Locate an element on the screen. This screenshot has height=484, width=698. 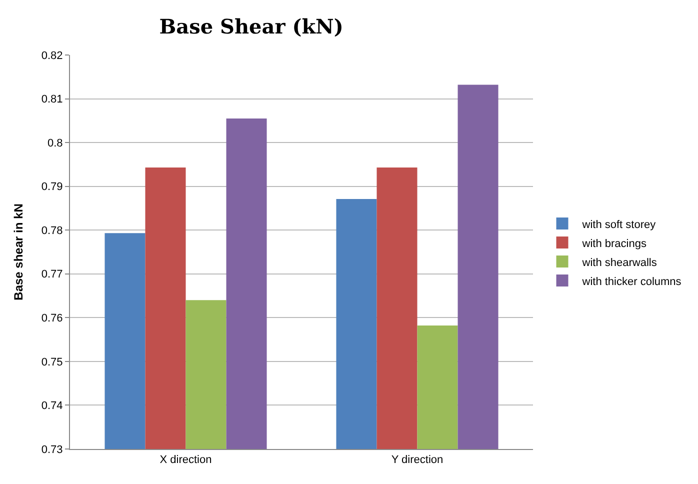
legend-label: with thicker columns is located at coordinates (631, 282).